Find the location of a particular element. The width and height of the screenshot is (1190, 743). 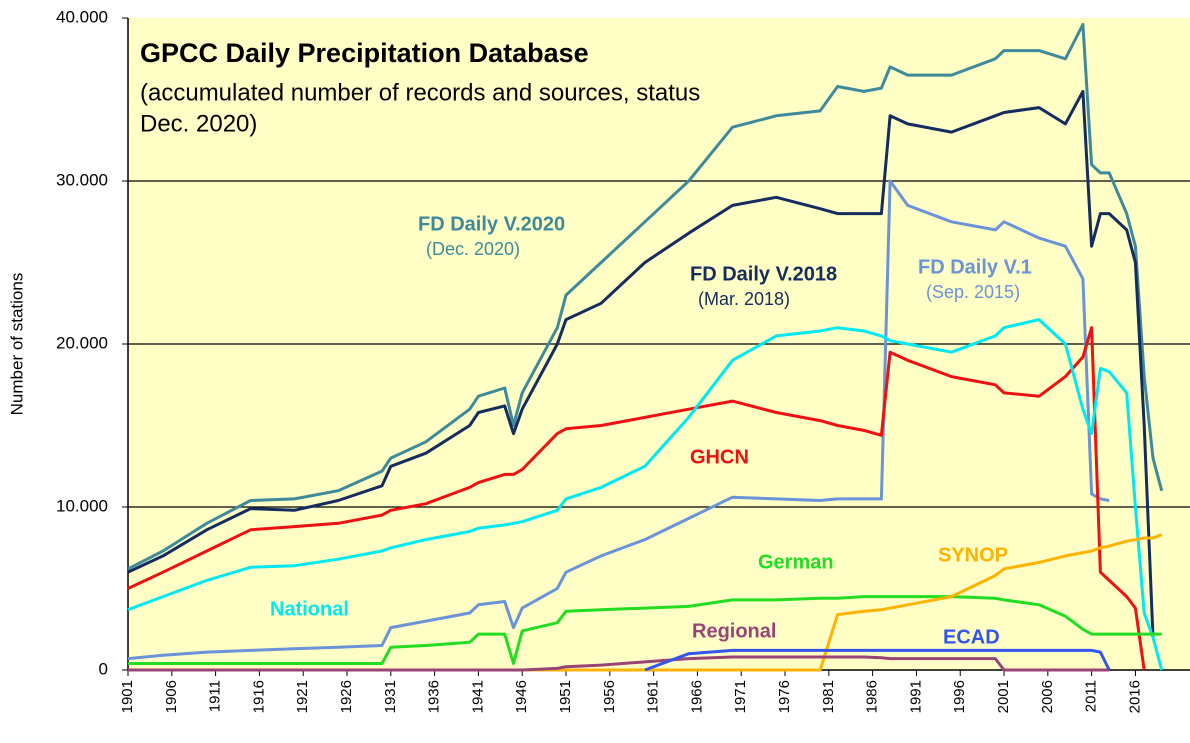

x-tick-label: 1921 is located at coordinates (302, 696).